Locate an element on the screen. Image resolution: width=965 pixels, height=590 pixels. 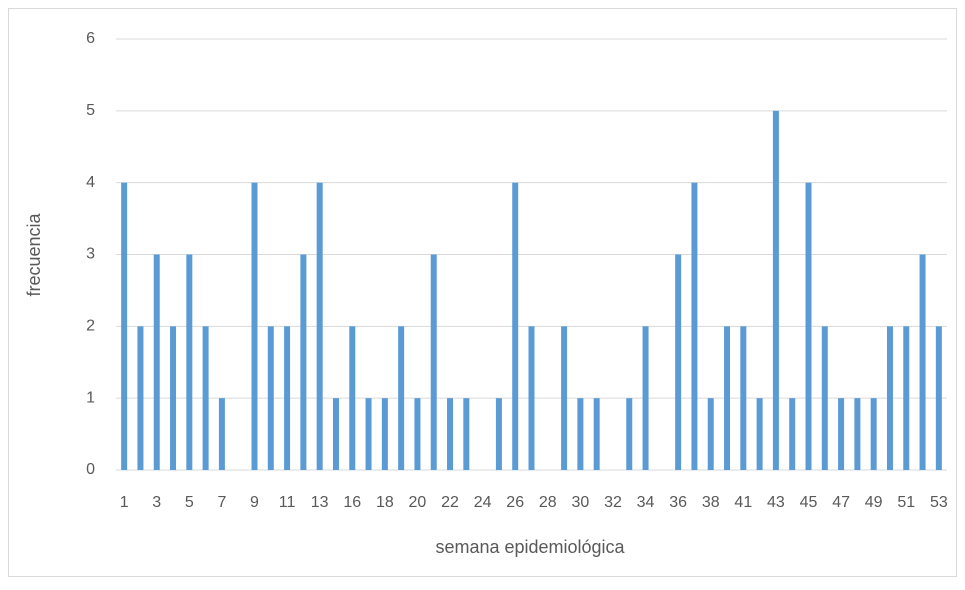
y-tick-label: 0 is located at coordinates (90, 469).